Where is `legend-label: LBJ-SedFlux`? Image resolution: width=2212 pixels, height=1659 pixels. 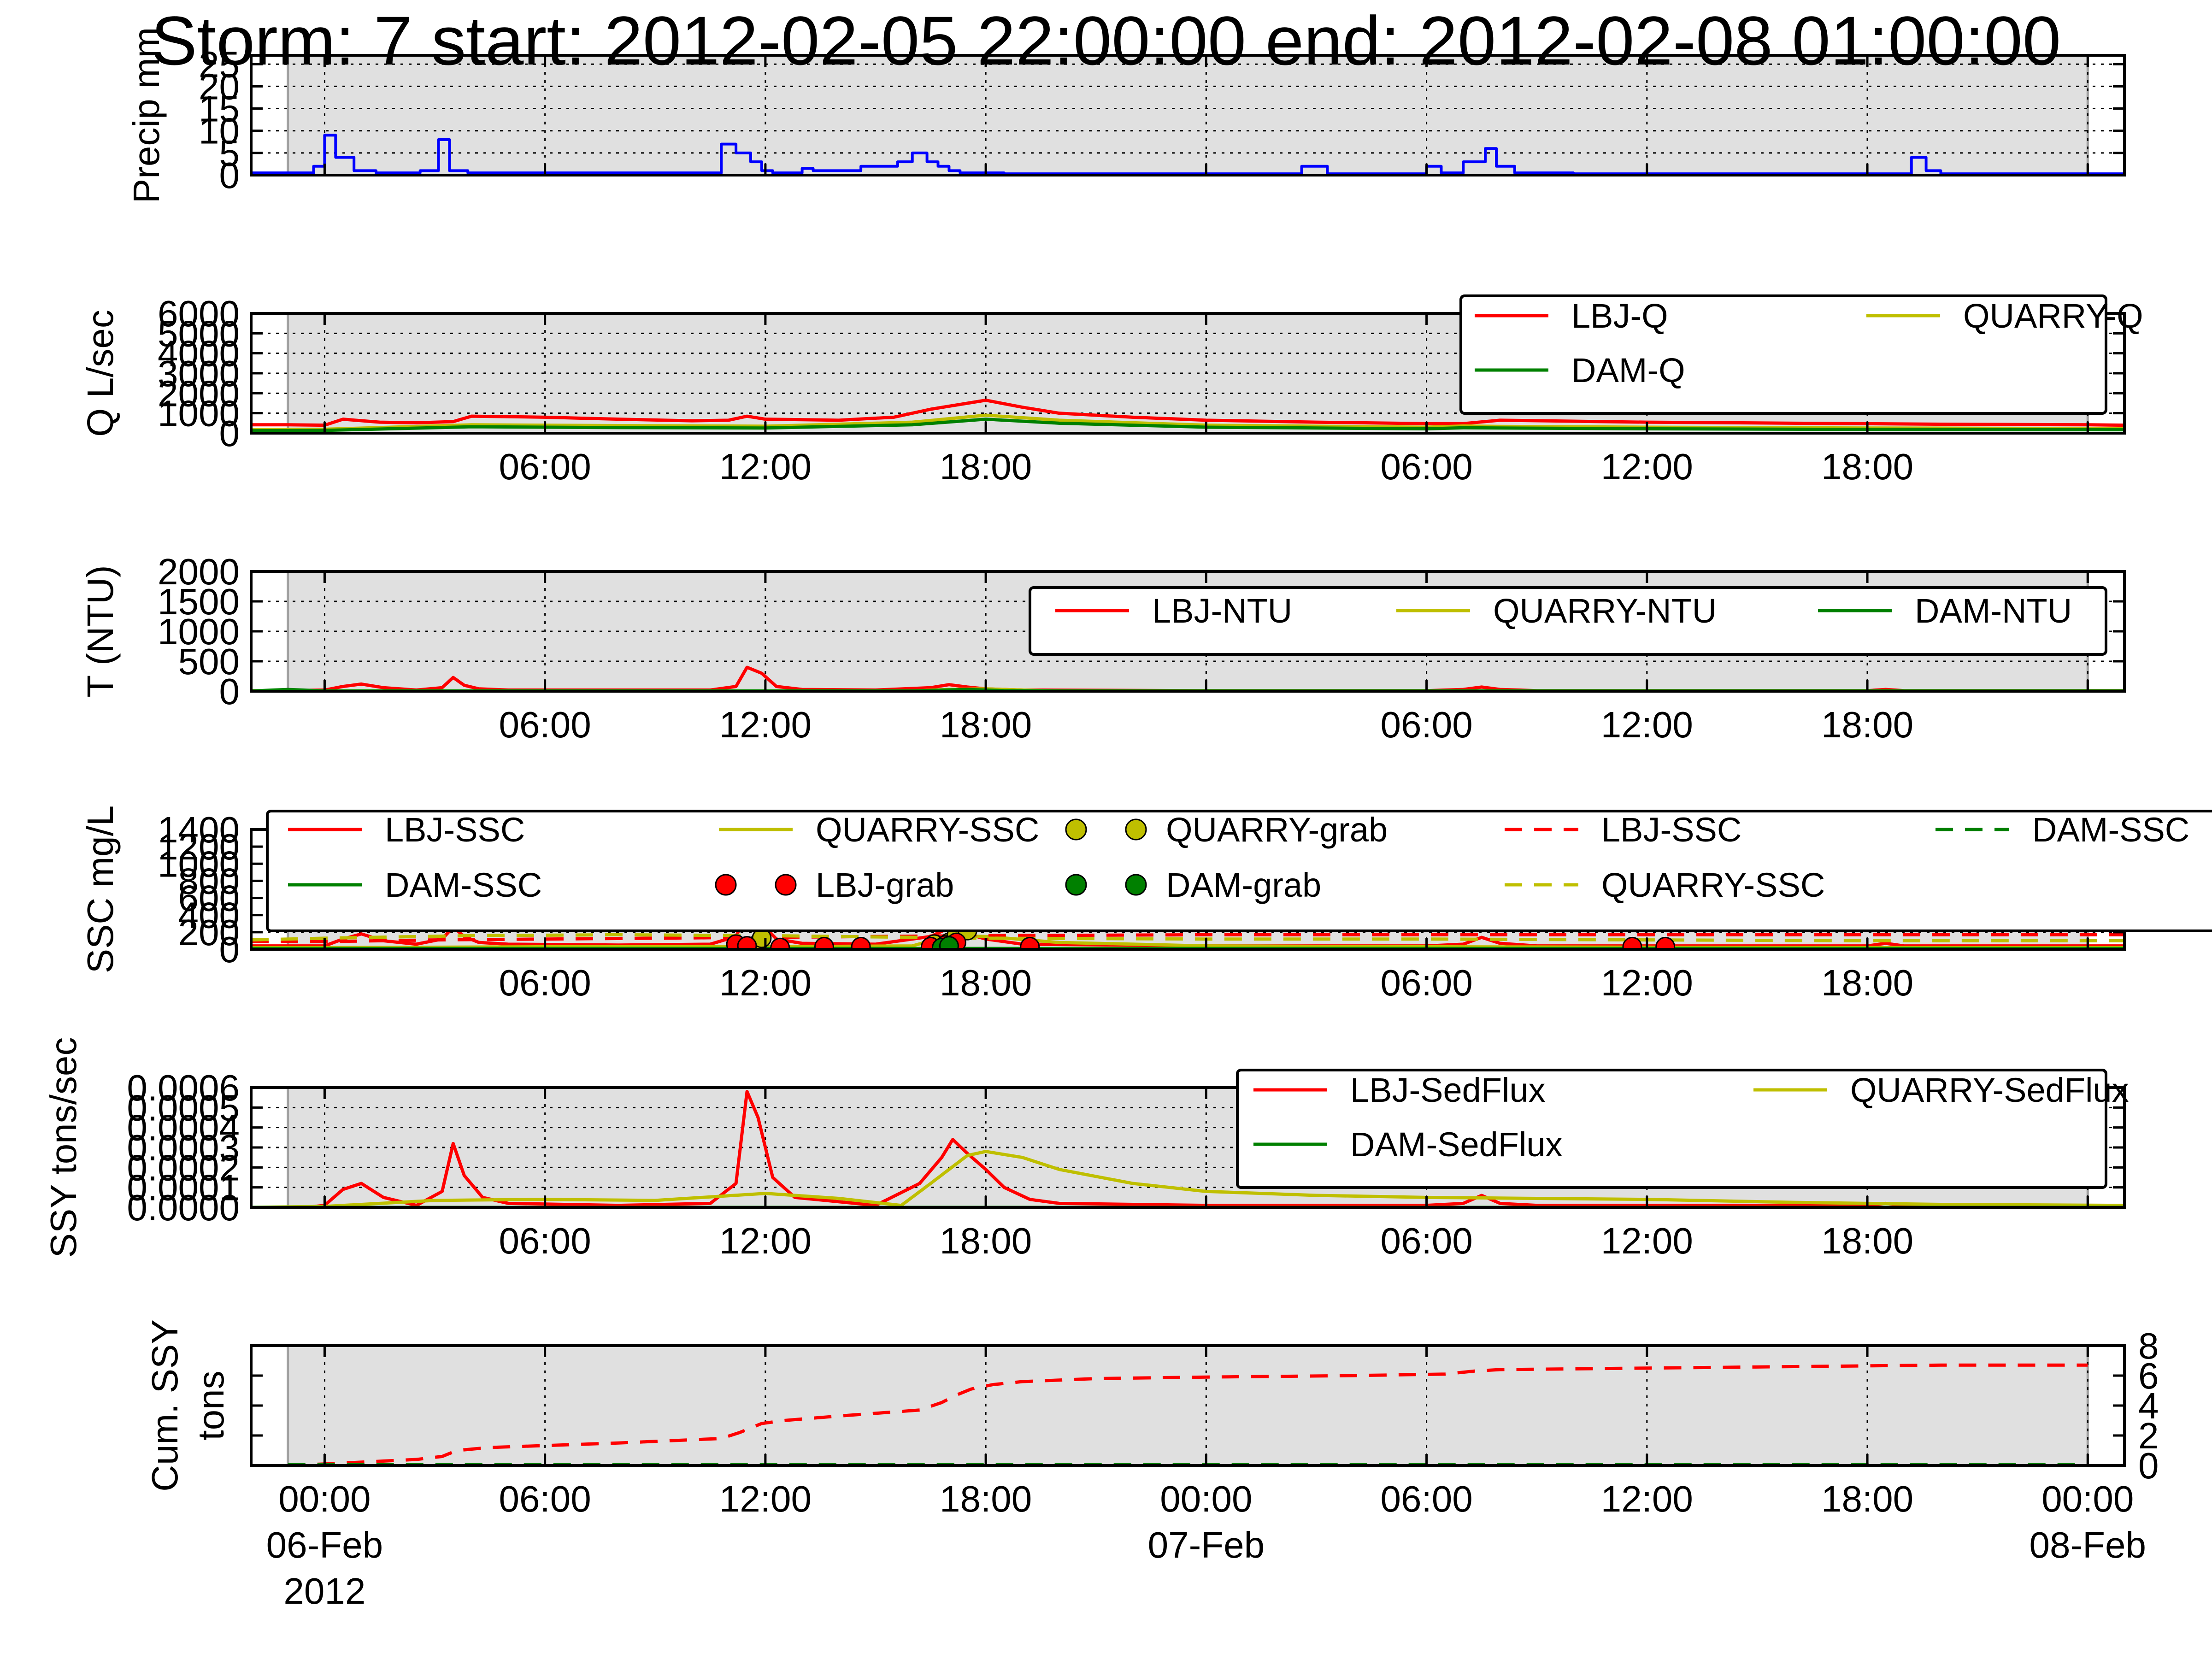
legend-label: LBJ-SedFlux is located at coordinates (1448, 1090).